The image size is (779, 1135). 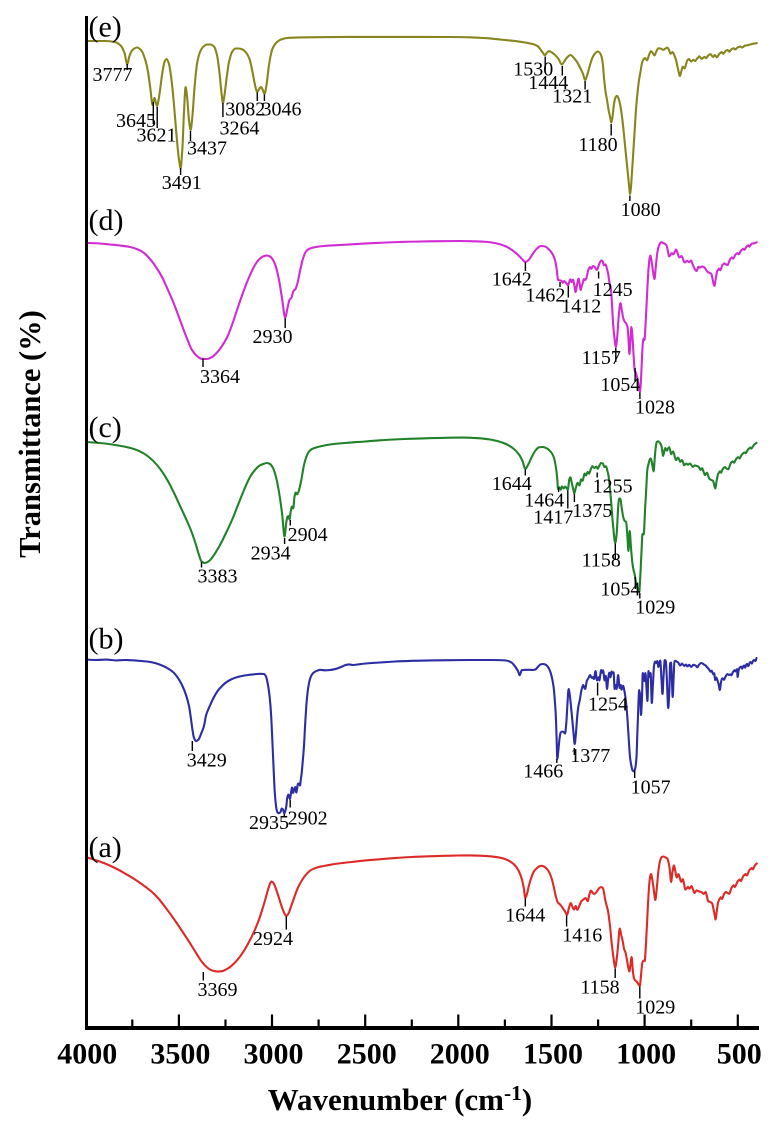 What do you see at coordinates (582, 936) in the screenshot?
I see `svg-text: 1416` at bounding box center [582, 936].